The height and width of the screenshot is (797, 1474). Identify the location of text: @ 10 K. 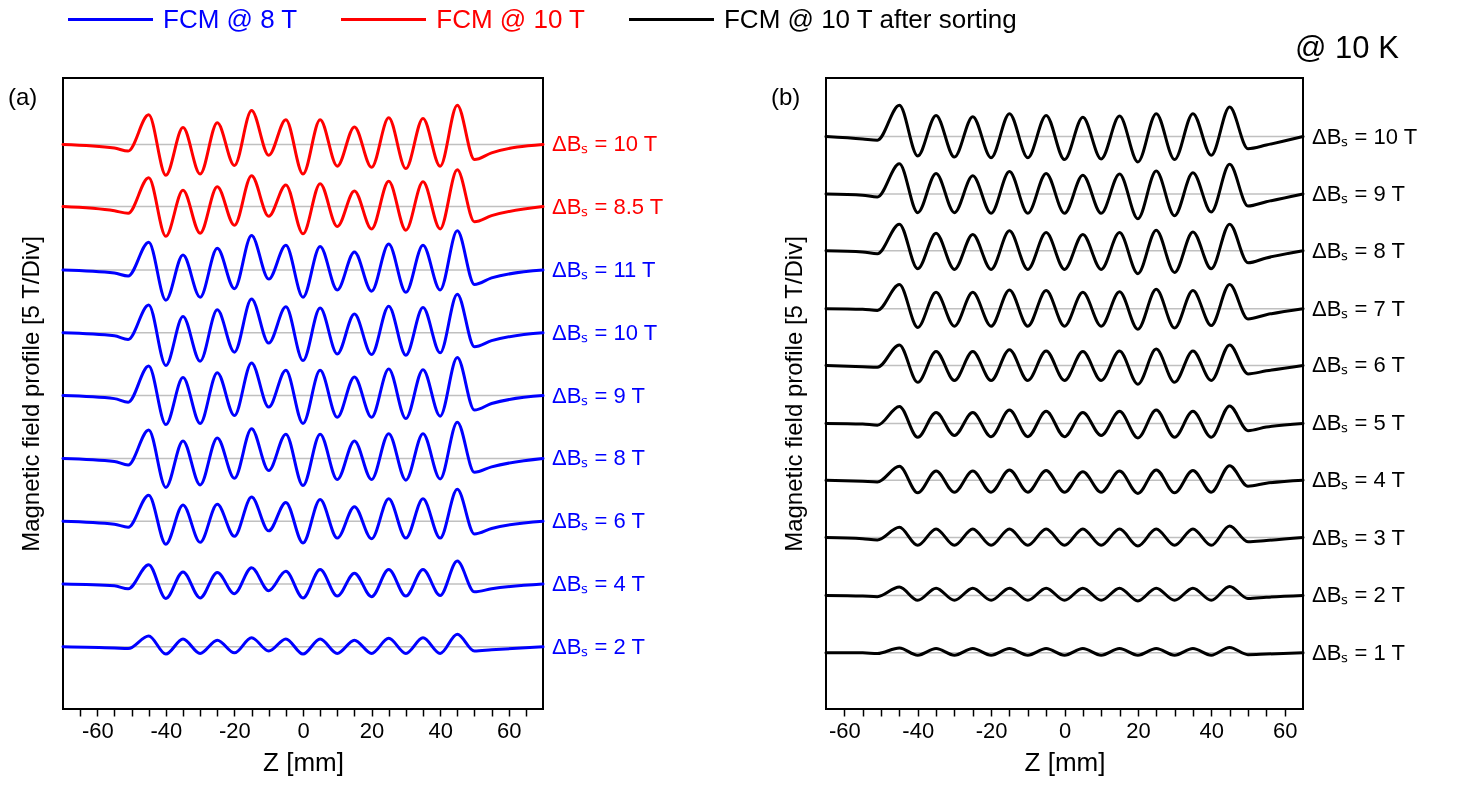
(1347, 48).